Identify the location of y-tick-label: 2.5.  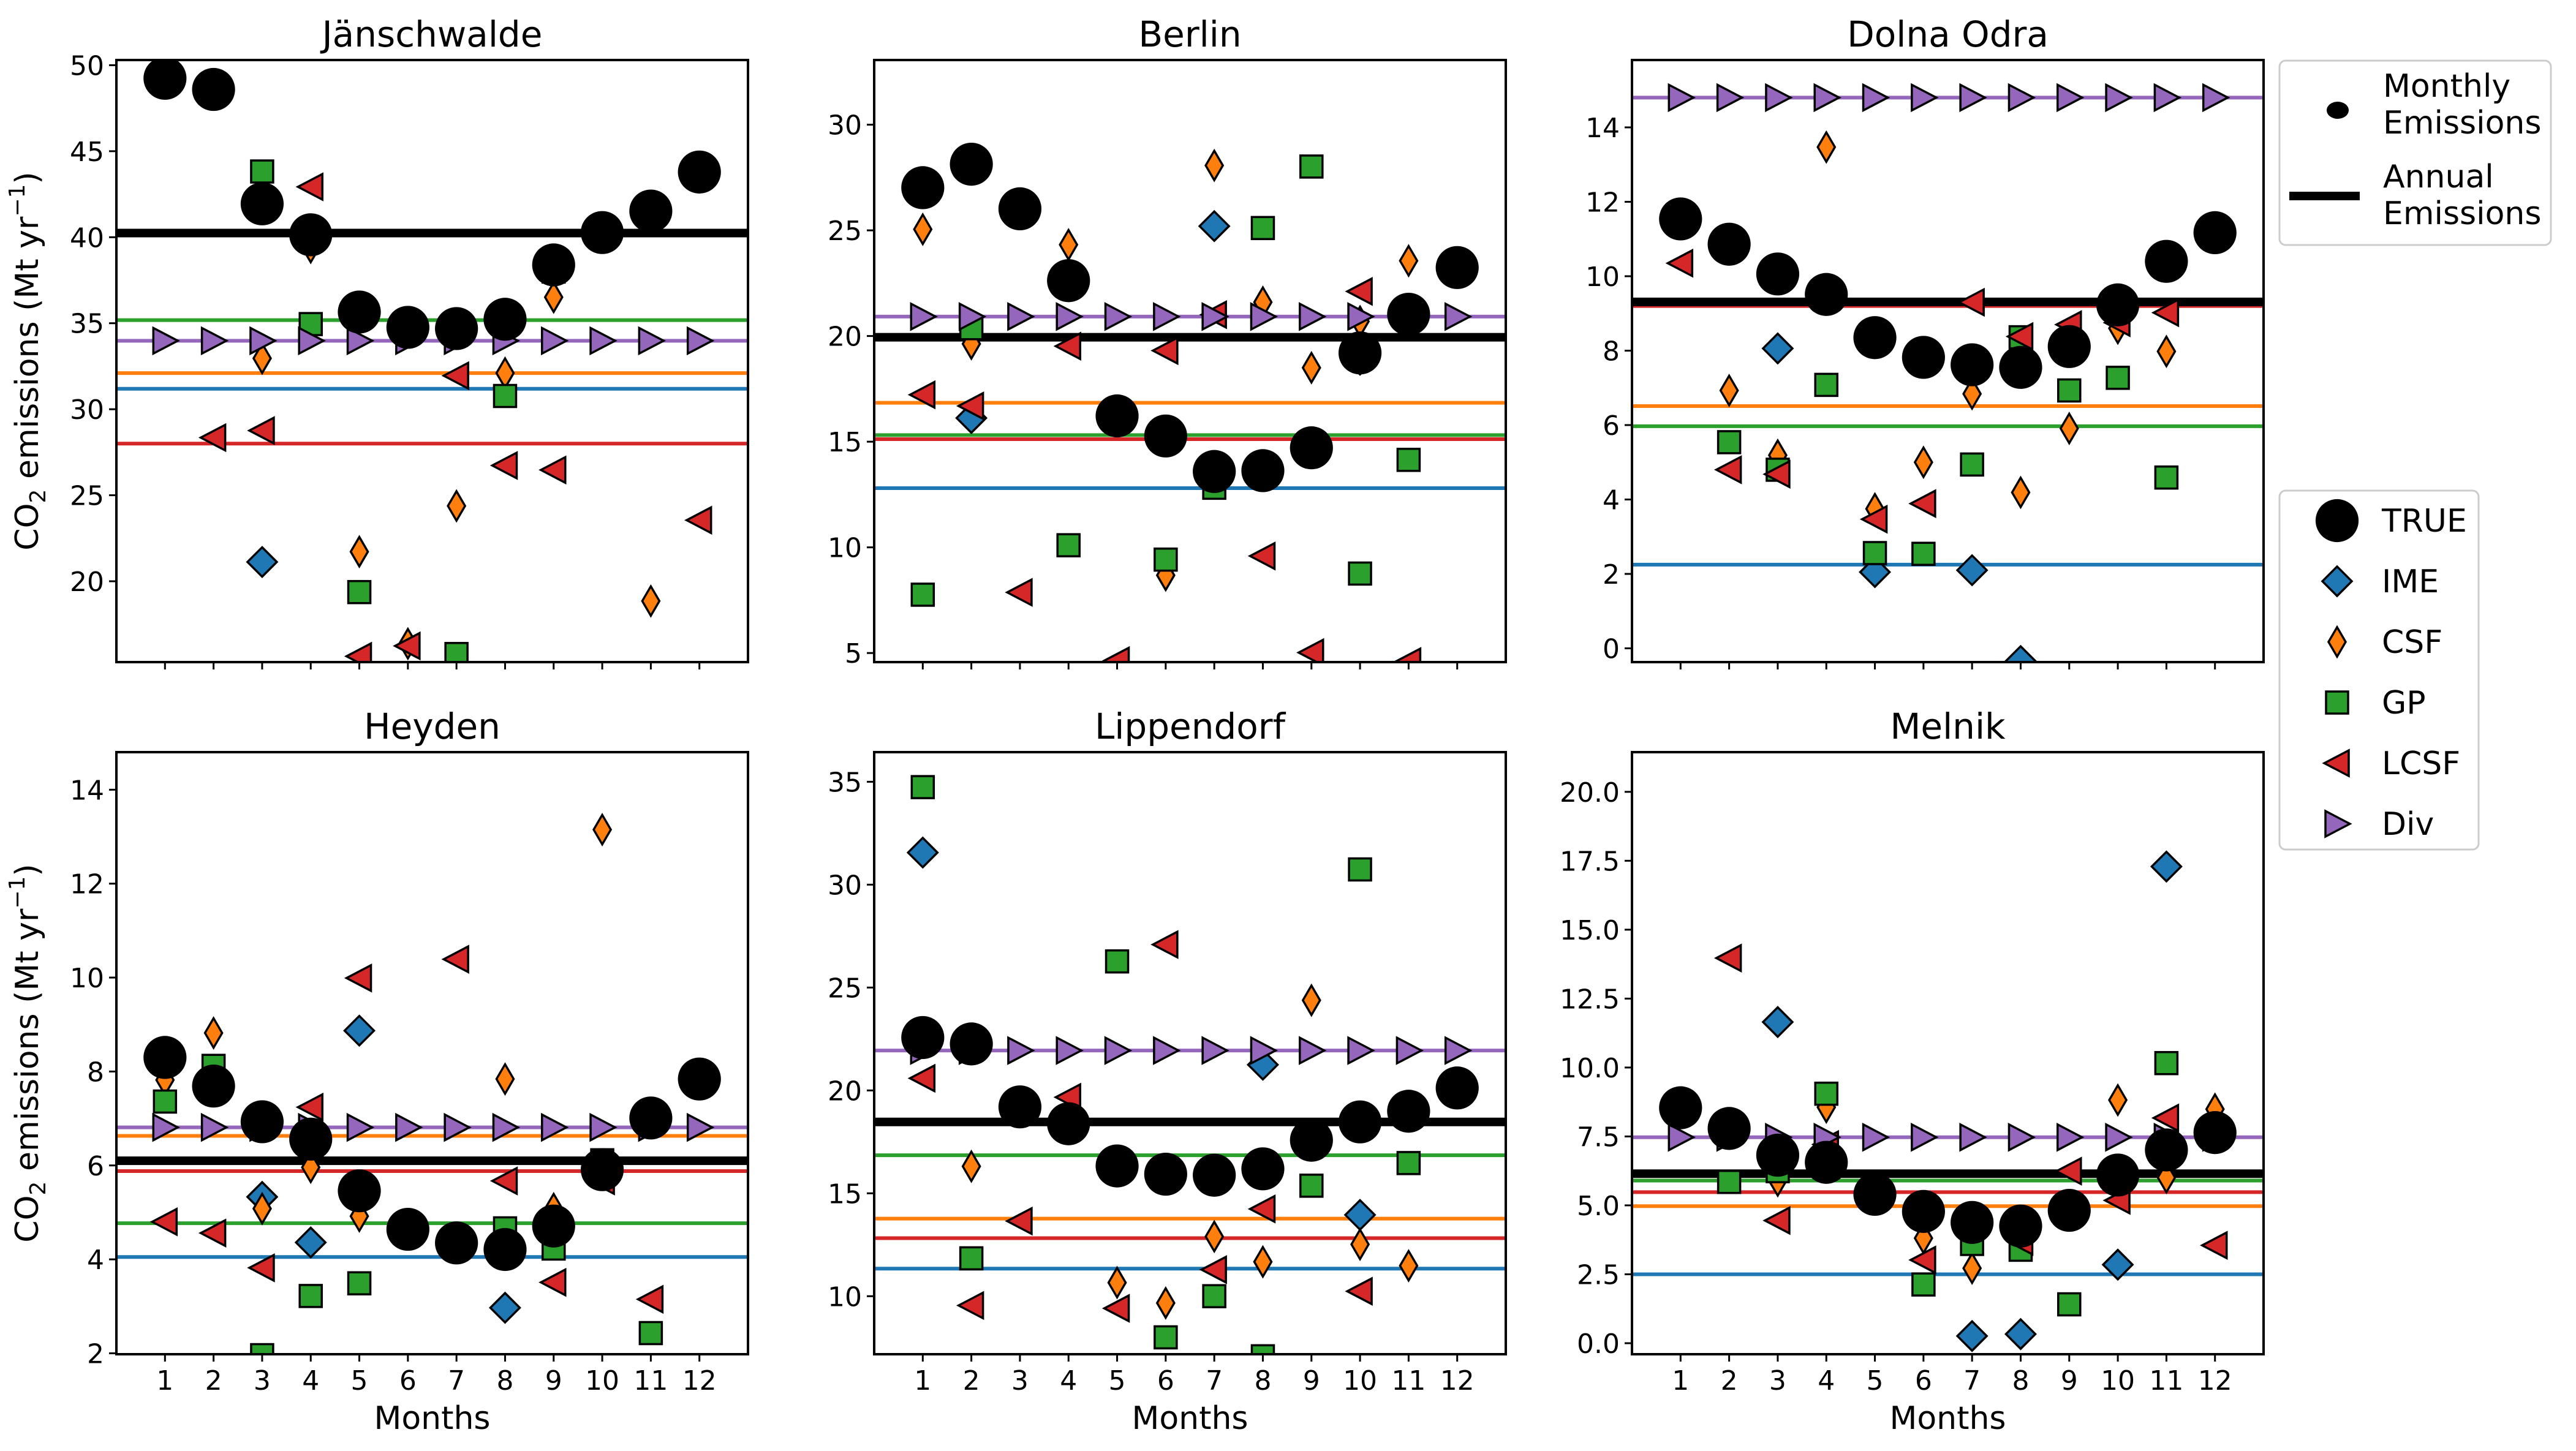
(1598, 1275).